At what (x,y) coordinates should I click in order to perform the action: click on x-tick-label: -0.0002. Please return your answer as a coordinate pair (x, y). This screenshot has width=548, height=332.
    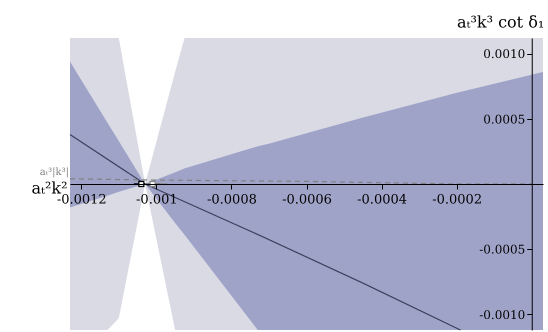
    Looking at the image, I should click on (457, 200).